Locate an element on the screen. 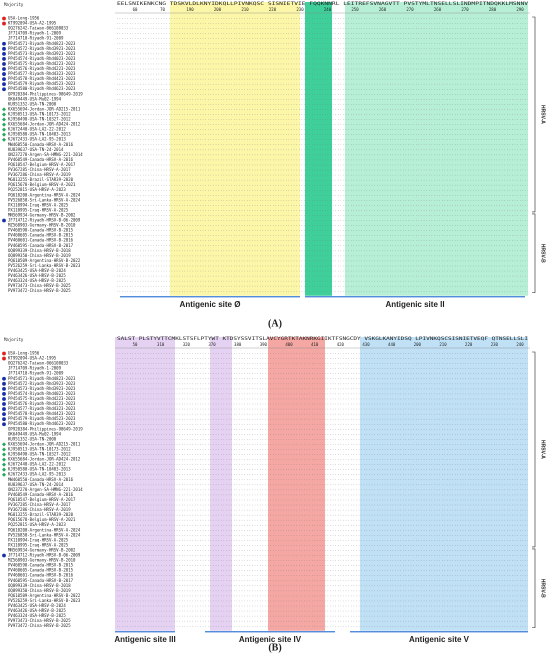 The height and width of the screenshot is (661, 550). sequence-name: USA-Long-1956 is located at coordinates (24, 18).